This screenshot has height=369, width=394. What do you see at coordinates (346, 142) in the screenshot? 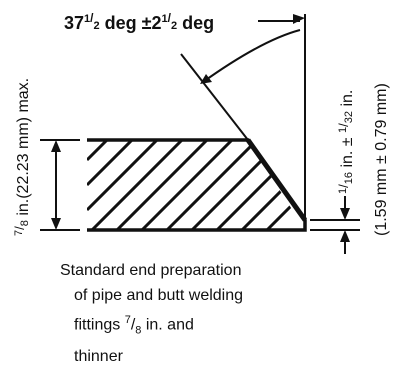
I see `land-tolerance-label: 1/16 in. ± 1/32 in.` at bounding box center [346, 142].